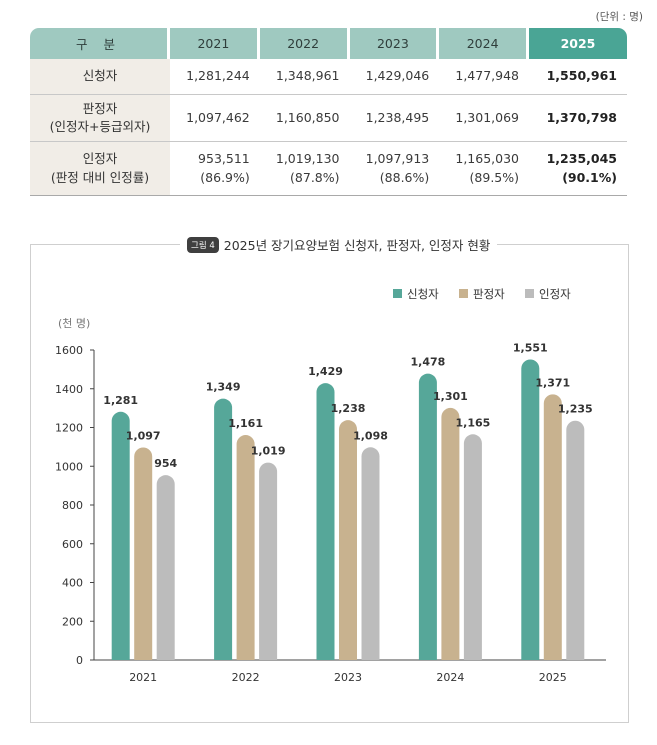  I want to click on cell-rate: (86.9%), so click(225, 177).